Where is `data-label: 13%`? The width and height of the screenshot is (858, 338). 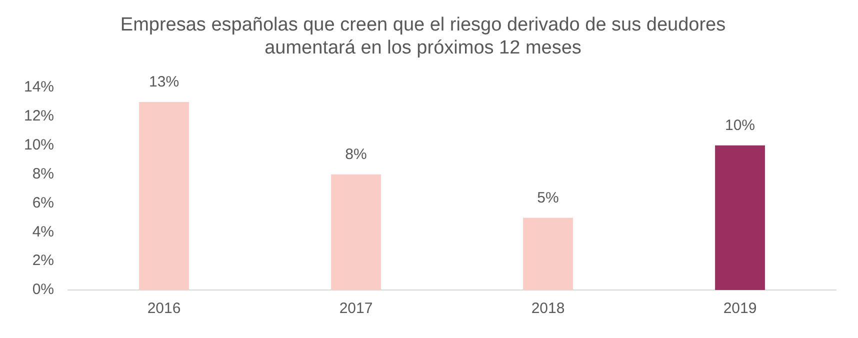 data-label: 13% is located at coordinates (164, 82).